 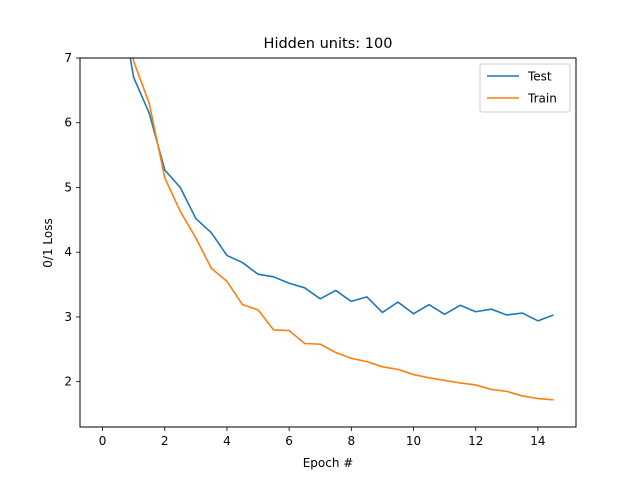 What do you see at coordinates (68, 382) in the screenshot?
I see `y-tick-label: 2` at bounding box center [68, 382].